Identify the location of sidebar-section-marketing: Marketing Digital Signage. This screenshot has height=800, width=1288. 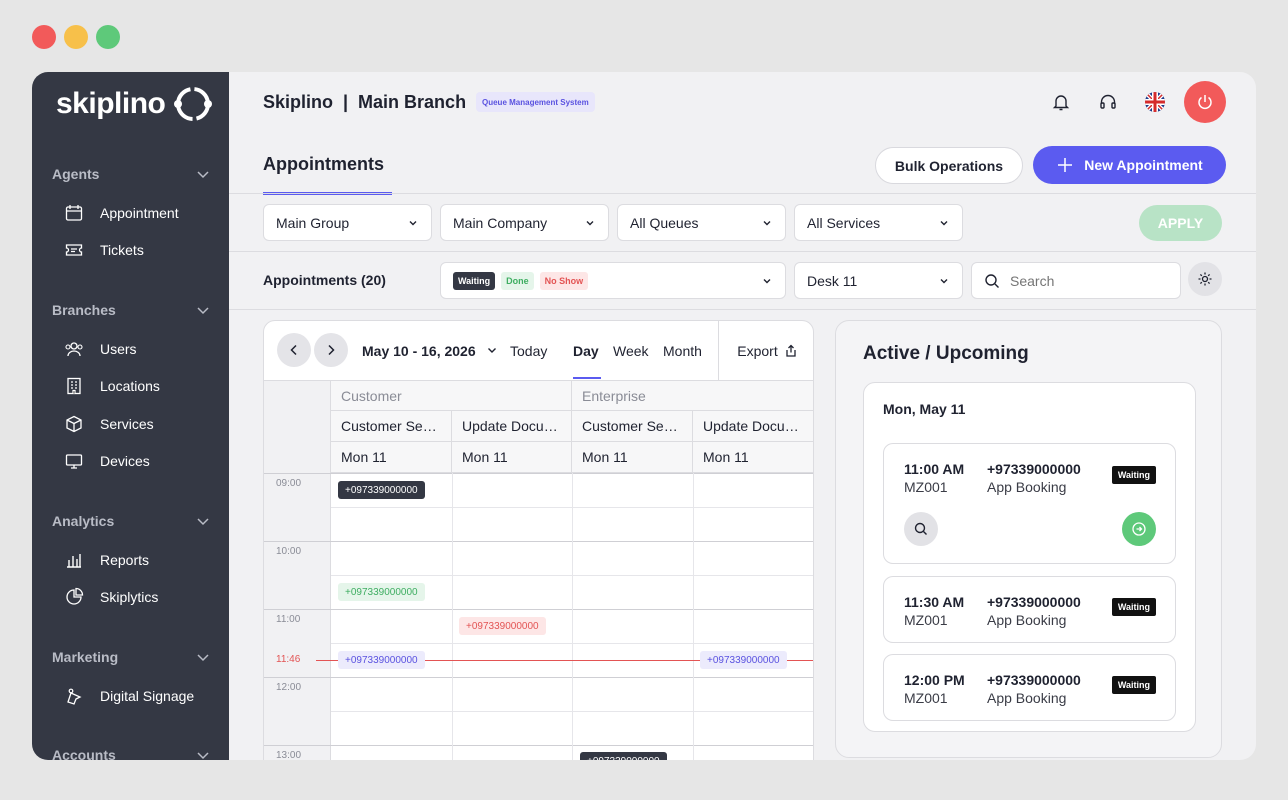
(131, 681).